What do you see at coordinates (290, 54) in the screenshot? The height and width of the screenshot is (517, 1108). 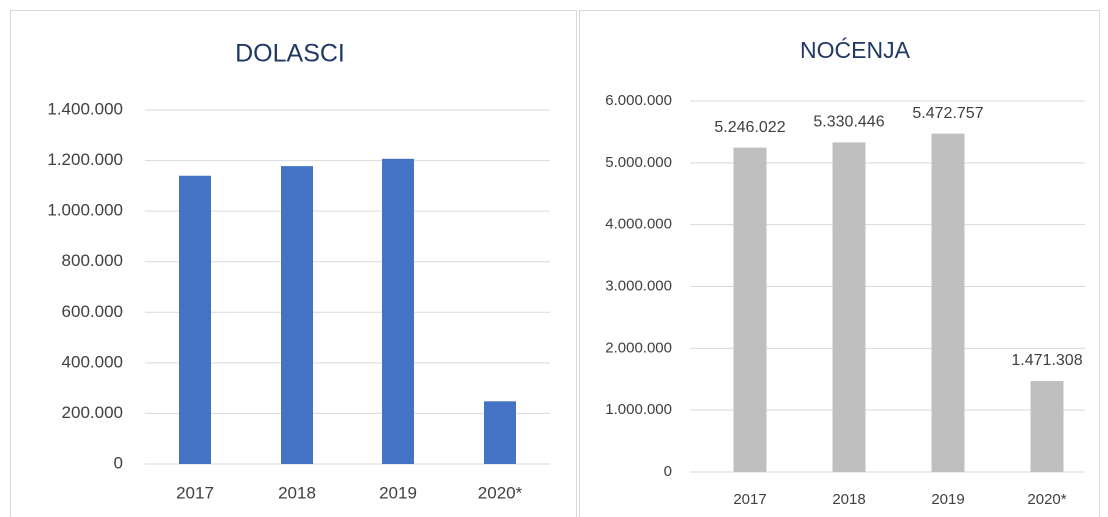 I see `chart-title: DOLASCI` at bounding box center [290, 54].